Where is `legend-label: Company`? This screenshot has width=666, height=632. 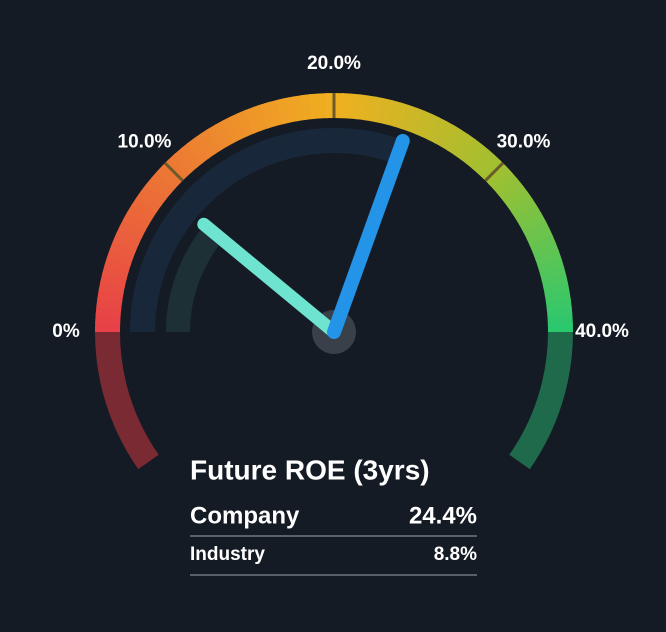
legend-label: Company is located at coordinates (245, 515).